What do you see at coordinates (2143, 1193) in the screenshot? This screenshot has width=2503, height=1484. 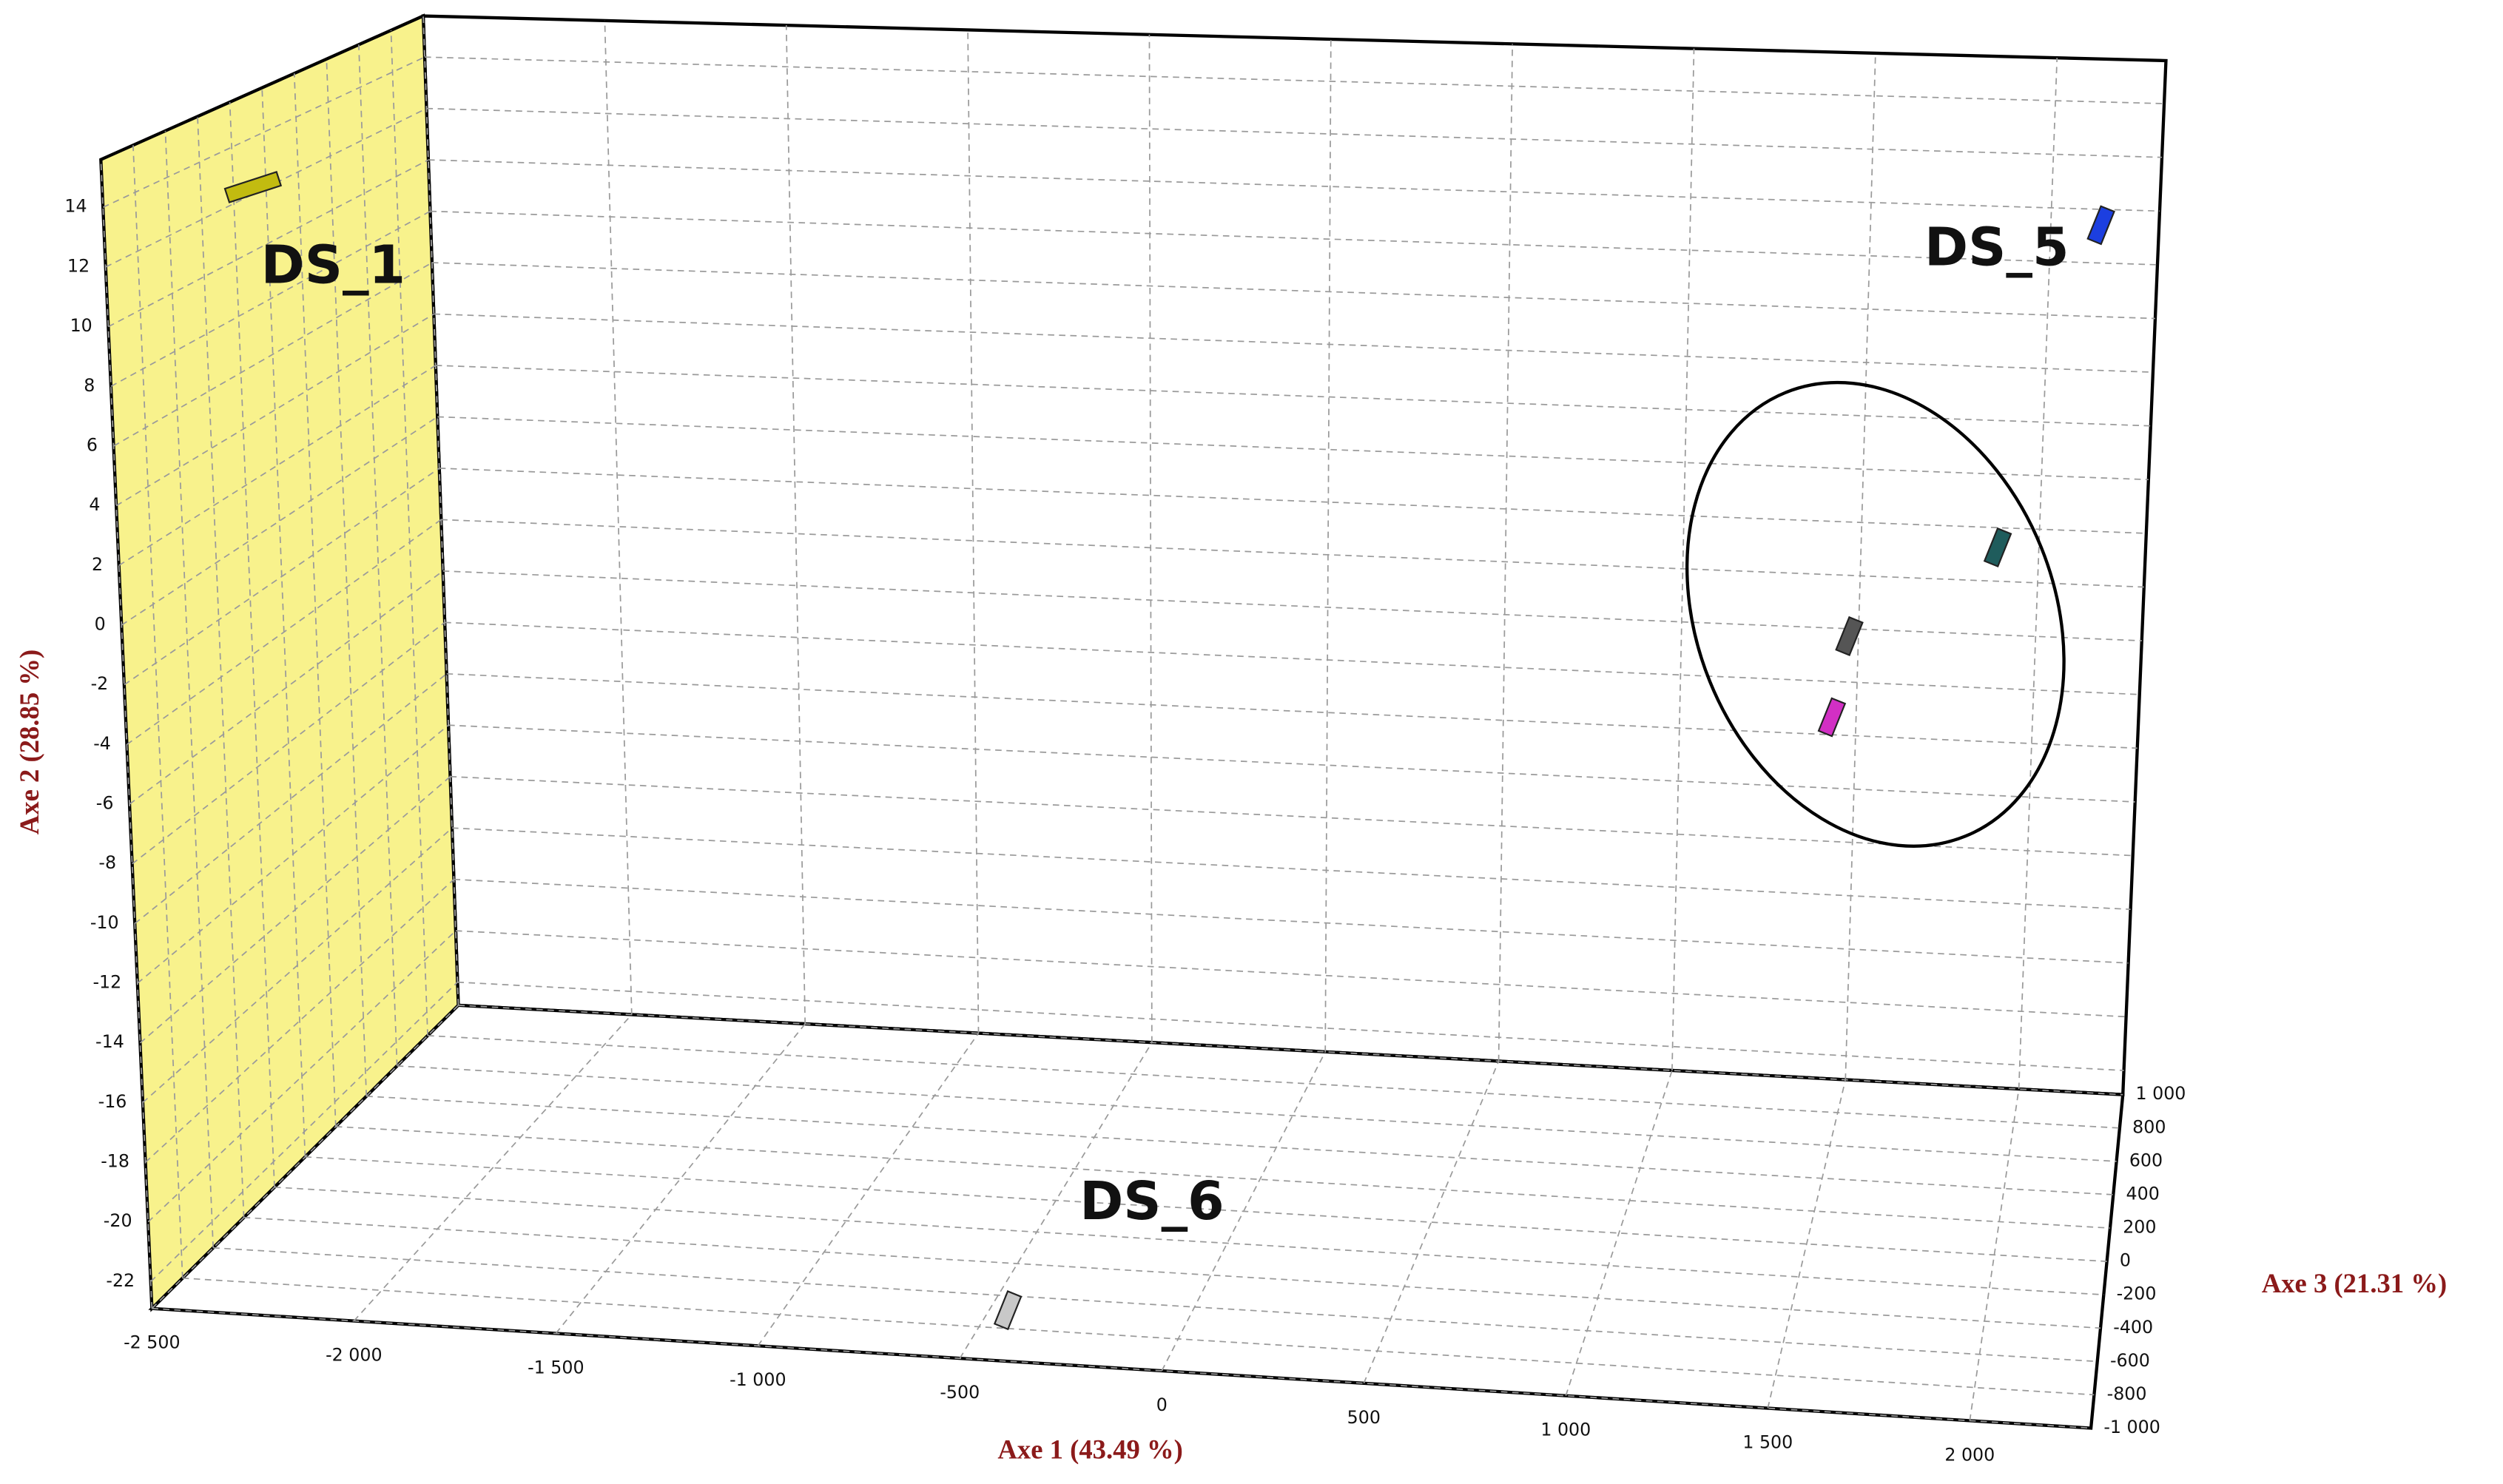 I see `z-tick-label: 400` at bounding box center [2143, 1193].